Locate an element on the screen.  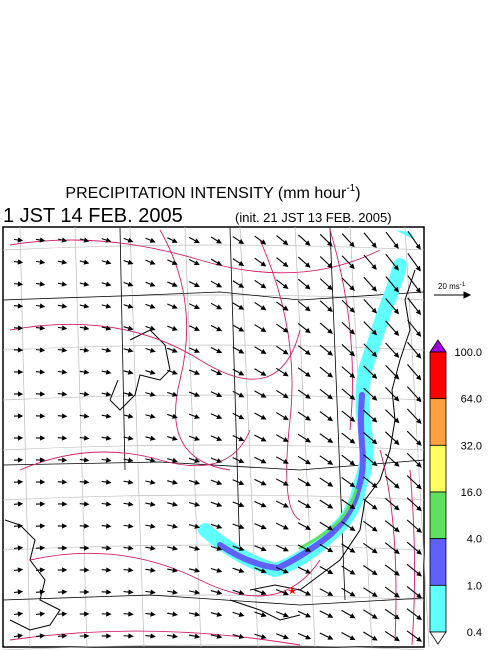
title-end: ) is located at coordinates (357, 193).